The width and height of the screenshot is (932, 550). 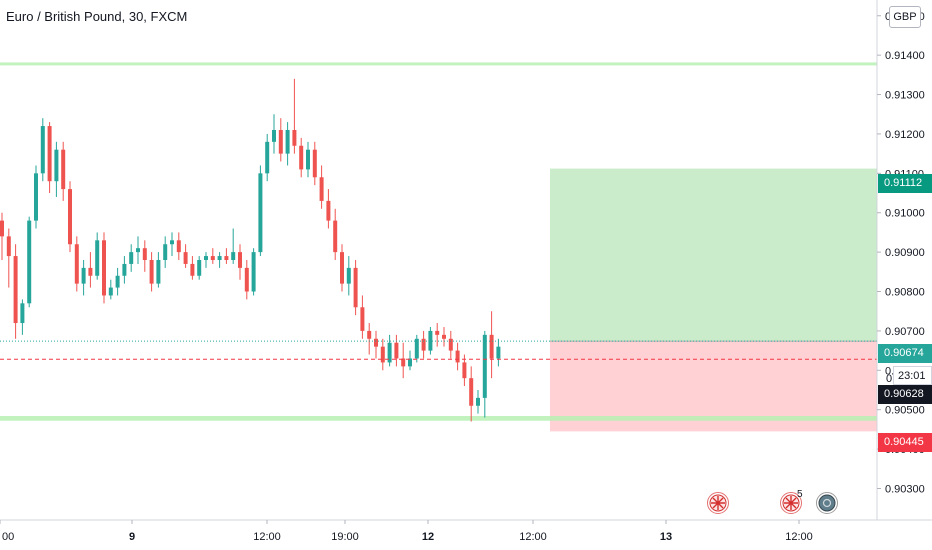 I want to click on entry-price-badge: 0.90674, so click(x=905, y=353).